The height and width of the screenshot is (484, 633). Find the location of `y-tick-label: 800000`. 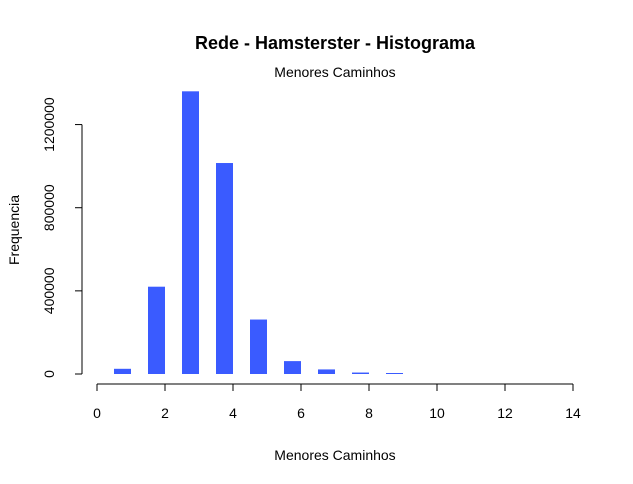

y-tick-label: 800000 is located at coordinates (49, 207).